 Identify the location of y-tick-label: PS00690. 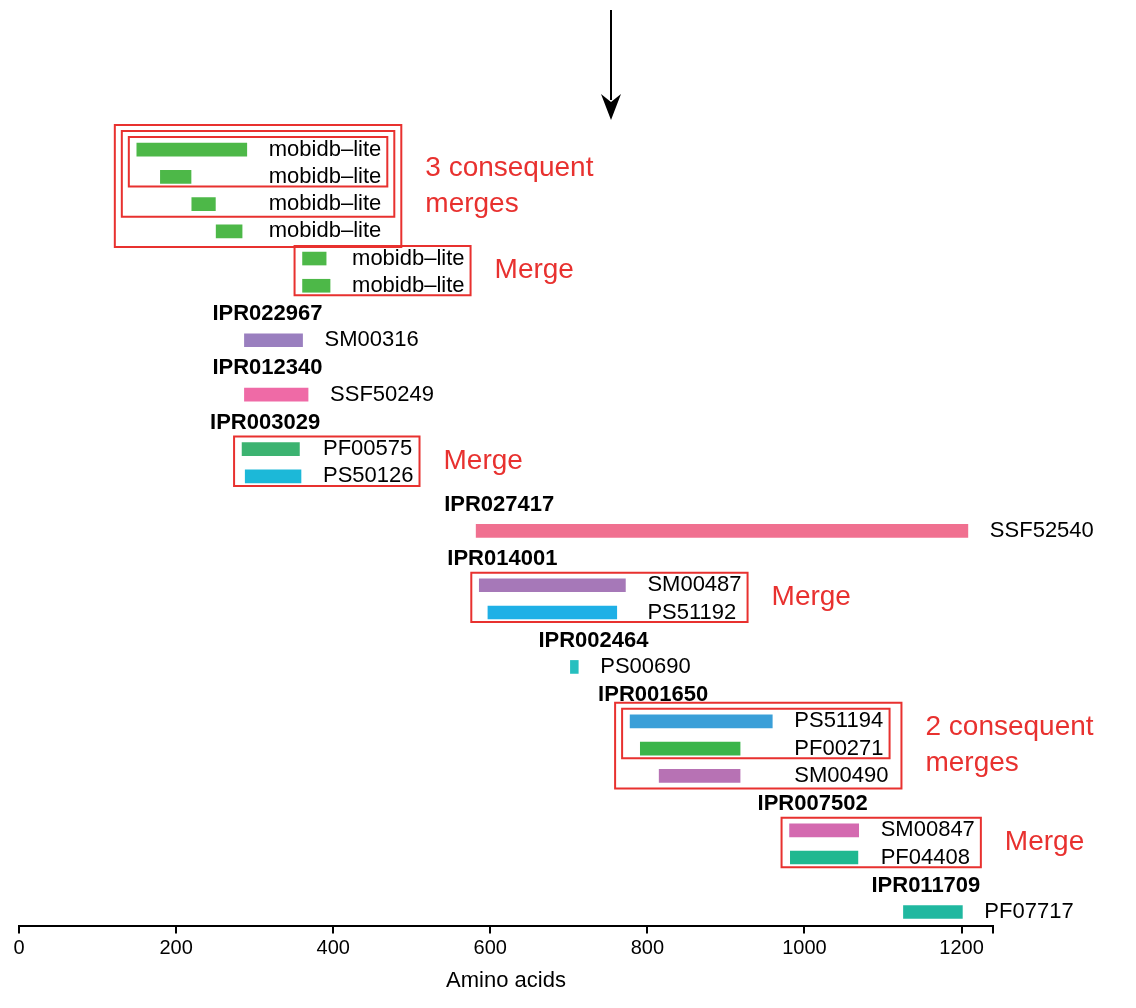
(645, 665).